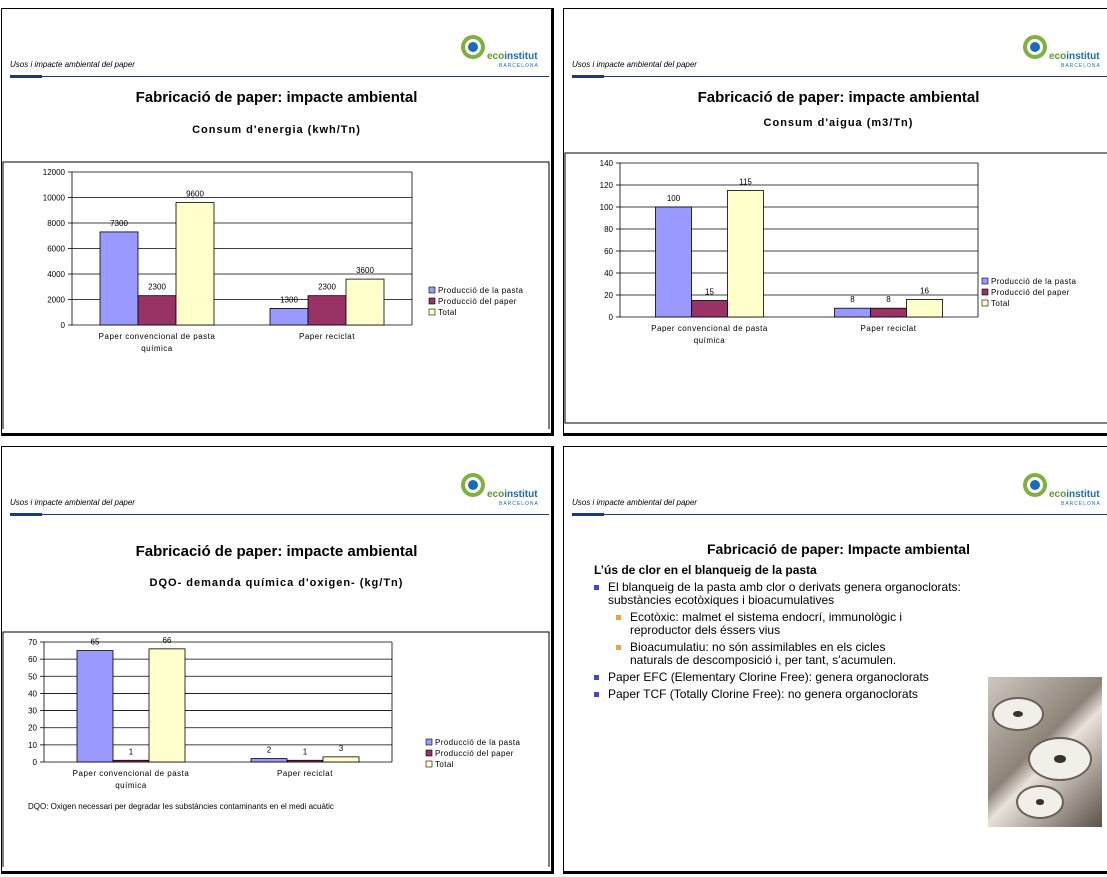 The width and height of the screenshot is (1107, 877). Describe the element at coordinates (32, 642) in the screenshot. I see `y-tick-label: 70` at that location.